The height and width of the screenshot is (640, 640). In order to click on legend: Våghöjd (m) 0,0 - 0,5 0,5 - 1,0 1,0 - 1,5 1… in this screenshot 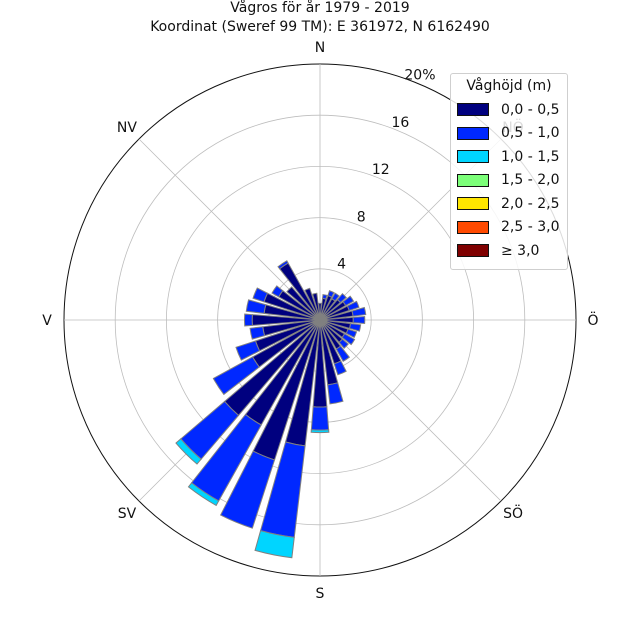, I will do `click(509, 171)`.